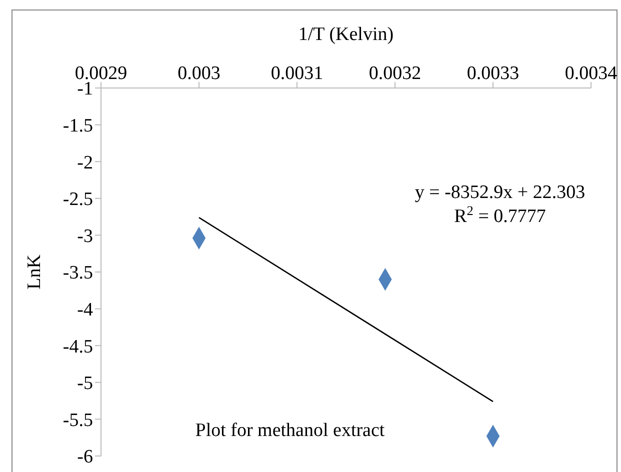 The image size is (621, 472). I want to click on x-tick-label: 0.003, so click(199, 73).